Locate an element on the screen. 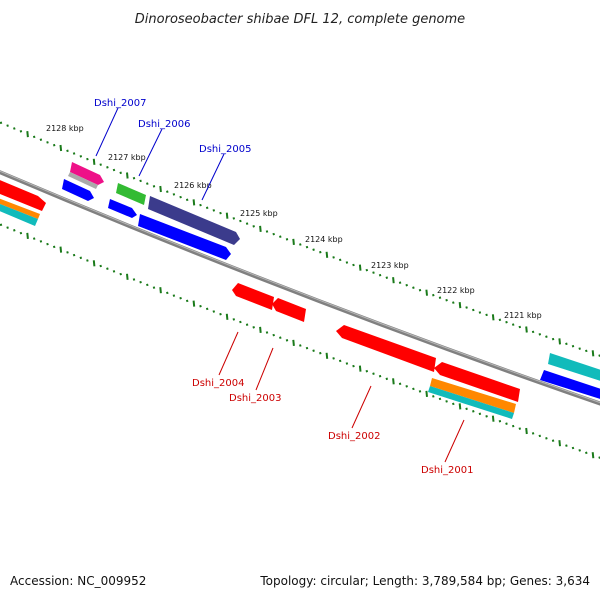  gene-dshi-2007 is located at coordinates (83, 181).